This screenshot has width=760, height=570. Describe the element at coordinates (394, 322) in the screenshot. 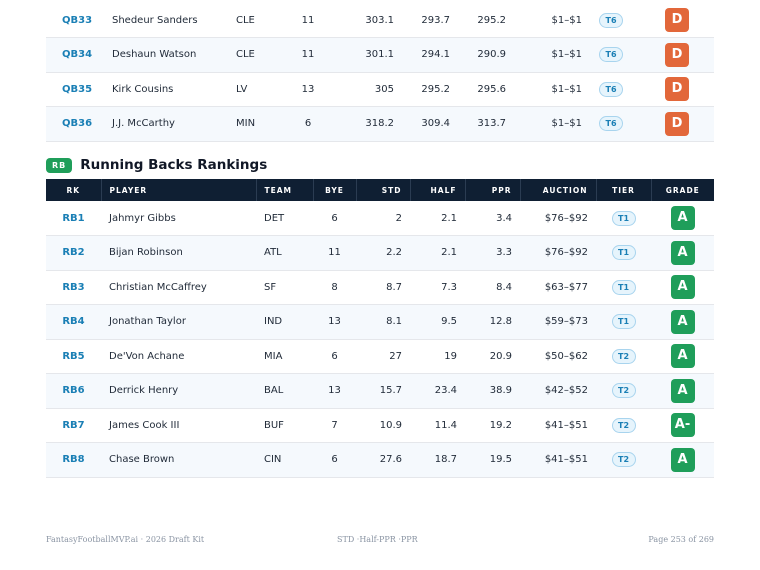

I see `std-rank: 8.1` at that location.